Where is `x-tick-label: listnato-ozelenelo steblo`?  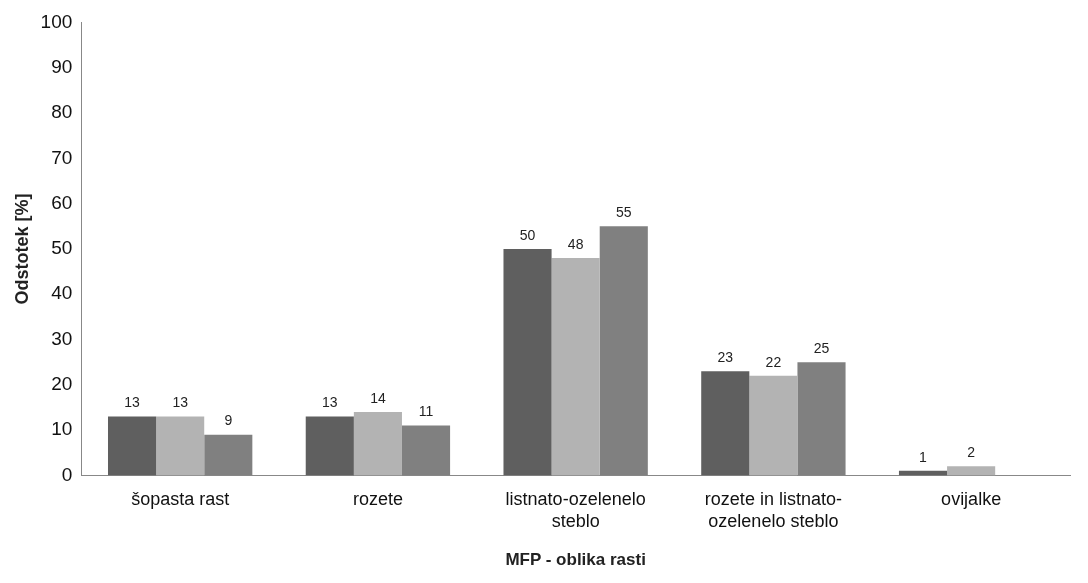
x-tick-label: listnato-ozelenelo steblo is located at coordinates (575, 510).